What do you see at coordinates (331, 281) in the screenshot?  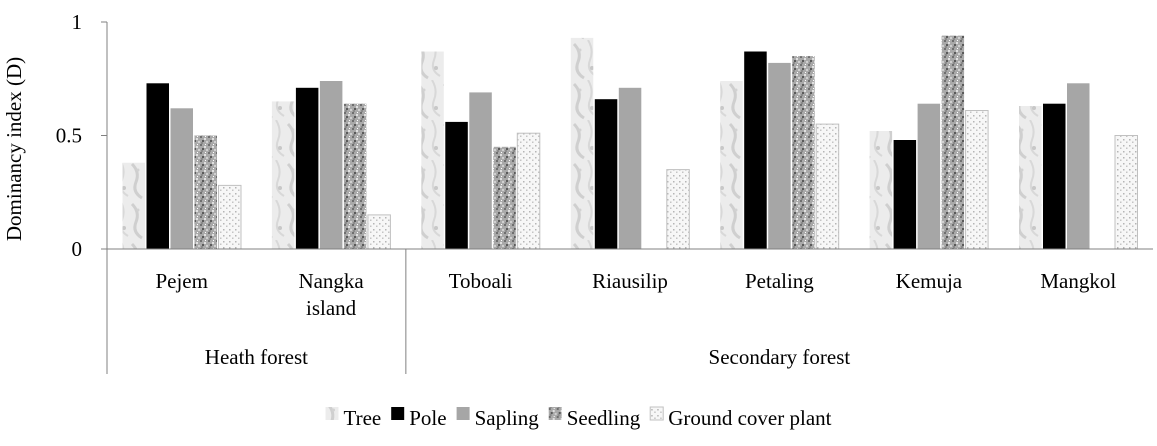 I see `x-tick-label: Nangka` at bounding box center [331, 281].